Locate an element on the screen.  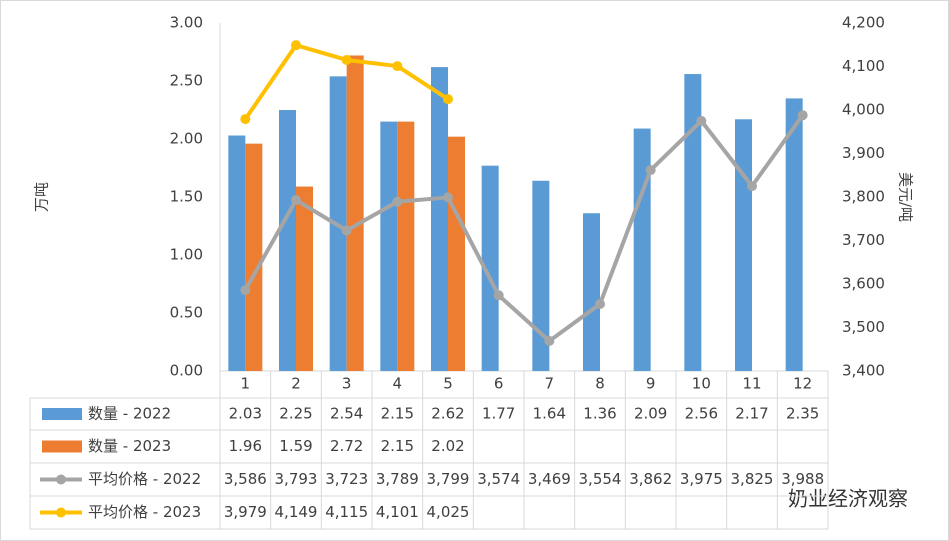
y-tick-label: 1.50 is located at coordinates (186, 197).